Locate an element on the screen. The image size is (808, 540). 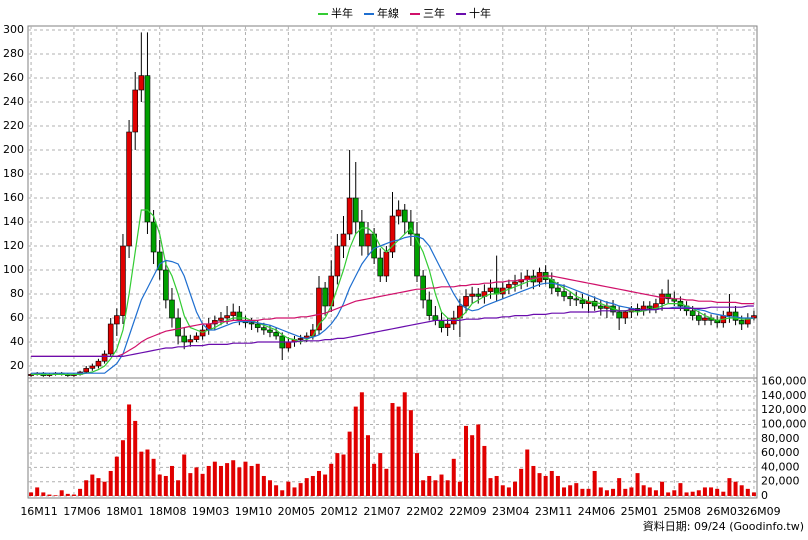
x-tick-label: 22M09 is located at coordinates (468, 511).